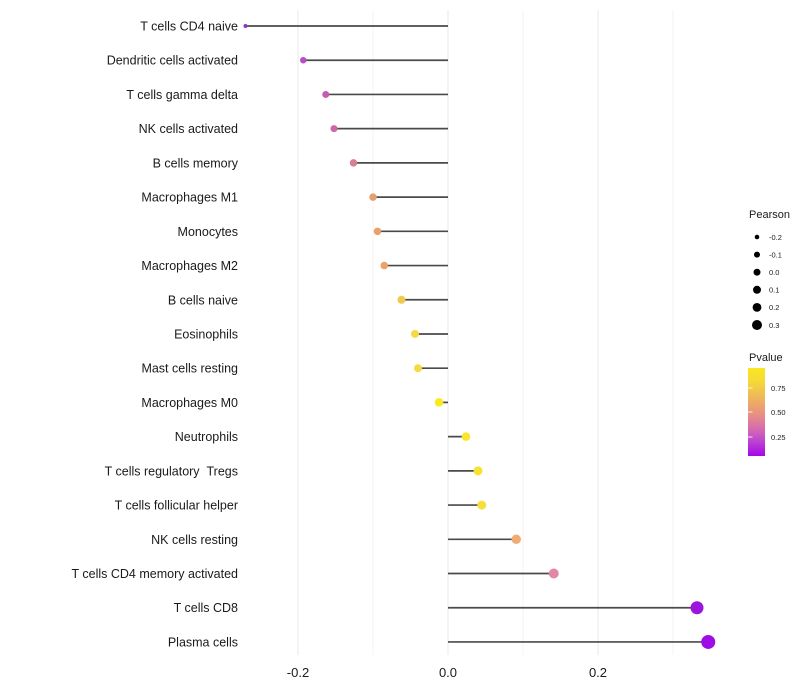 This screenshot has width=800, height=700. I want to click on y-axis-label: T cells CD8, so click(206, 608).